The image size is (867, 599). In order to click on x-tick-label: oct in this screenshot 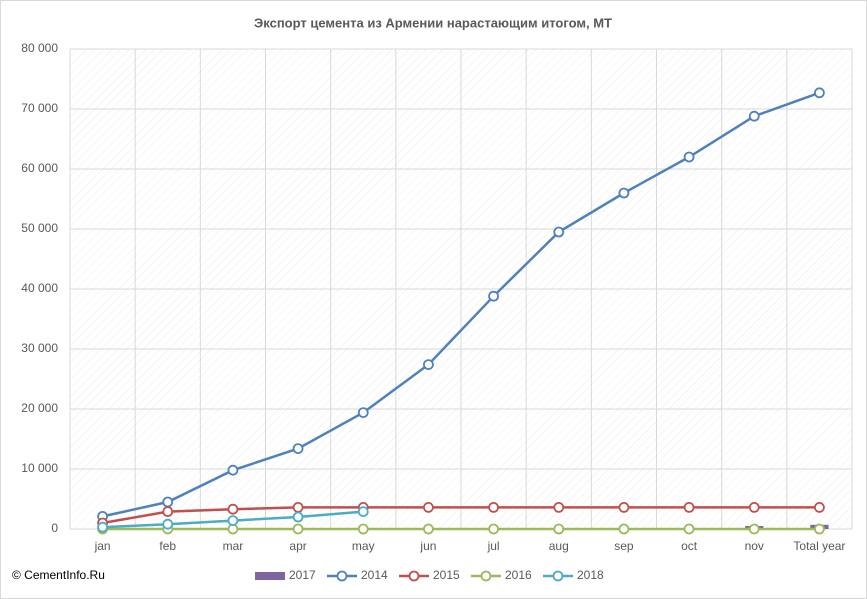, I will do `click(689, 546)`.